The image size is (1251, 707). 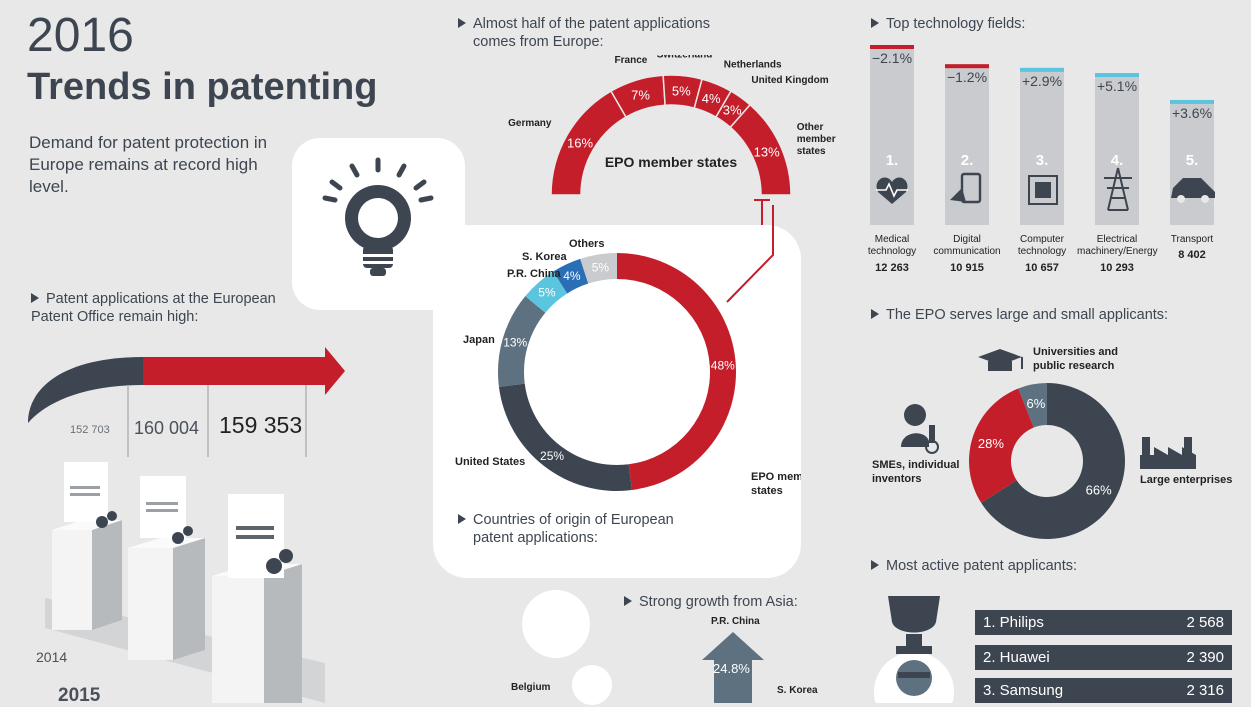 I want to click on applicant-name: 1. Philips, so click(x=1013, y=622).